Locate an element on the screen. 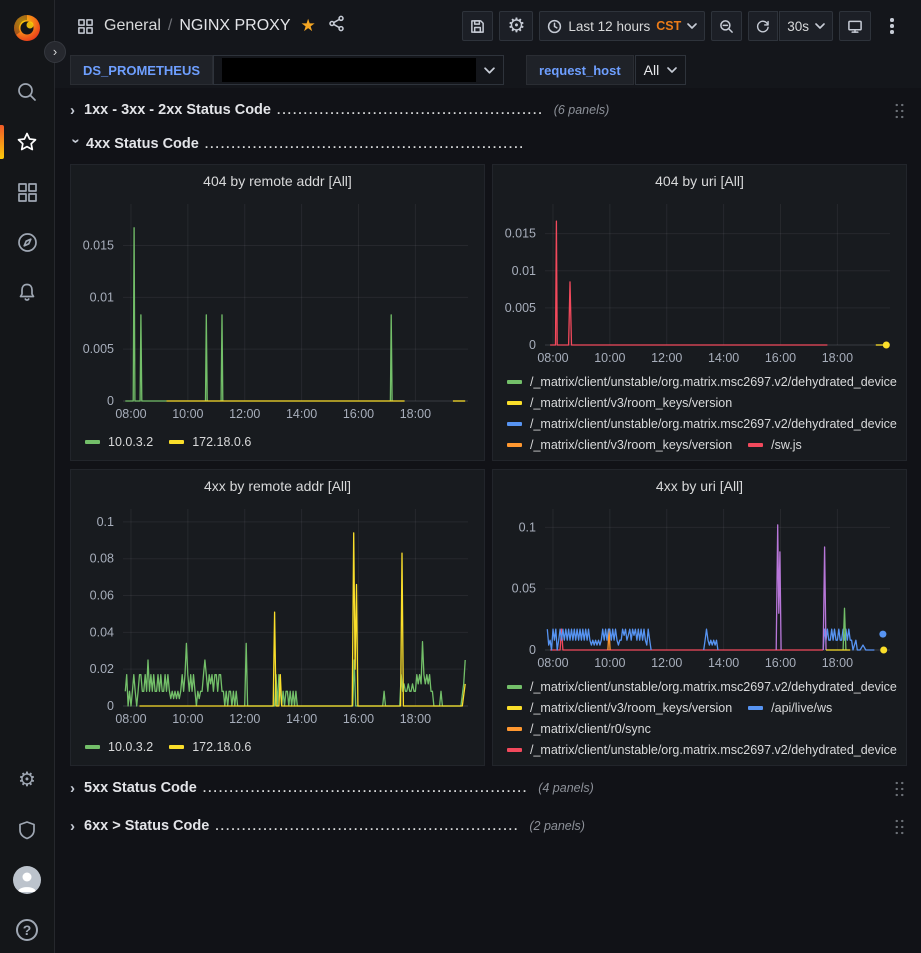 The image size is (921, 953). sidebar-item-configuration: ⚙ is located at coordinates (27, 780).